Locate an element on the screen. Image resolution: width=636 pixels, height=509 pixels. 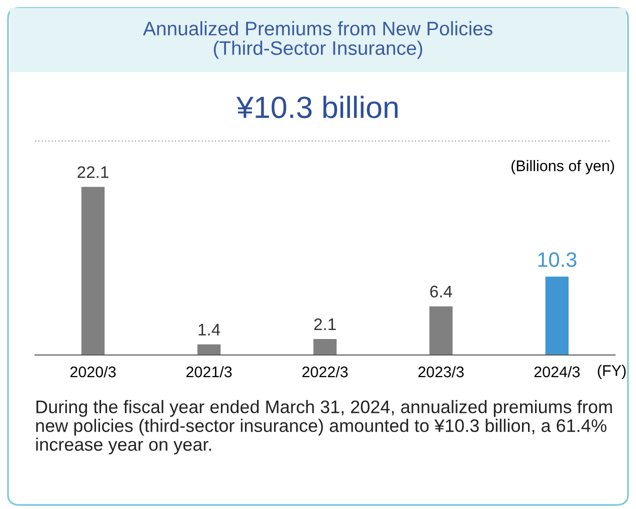
data-label: 6.4 is located at coordinates (441, 292).